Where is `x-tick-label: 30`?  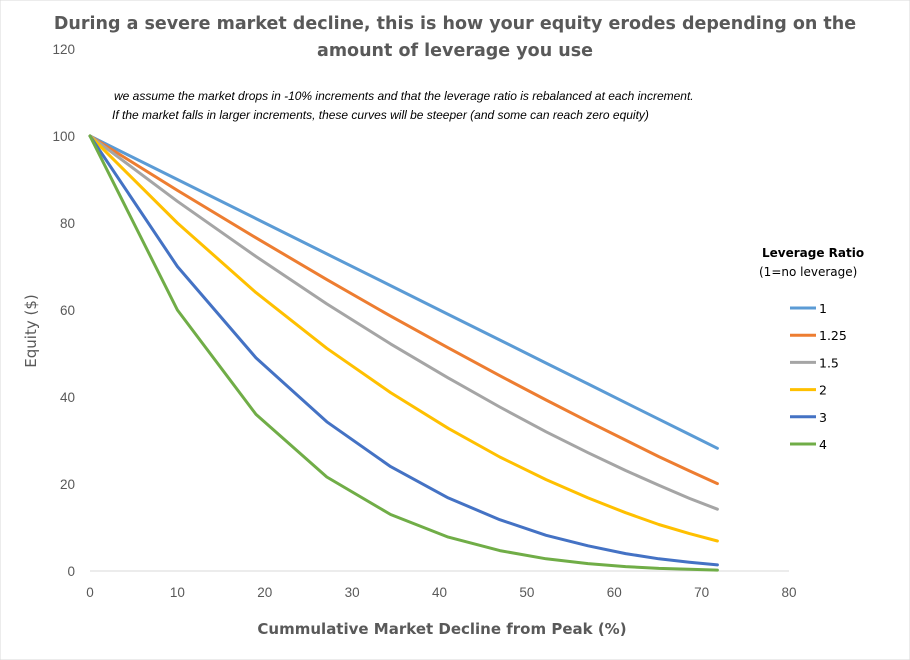 x-tick-label: 30 is located at coordinates (352, 592).